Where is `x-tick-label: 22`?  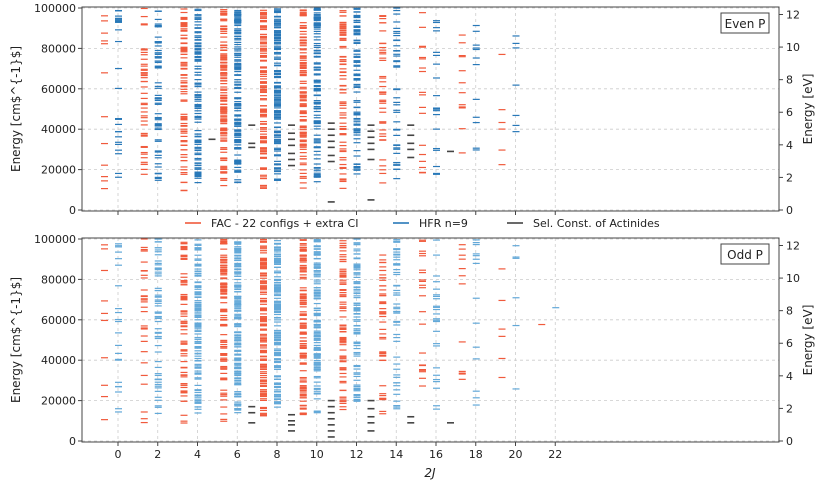 x-tick-label: 22 is located at coordinates (555, 454).